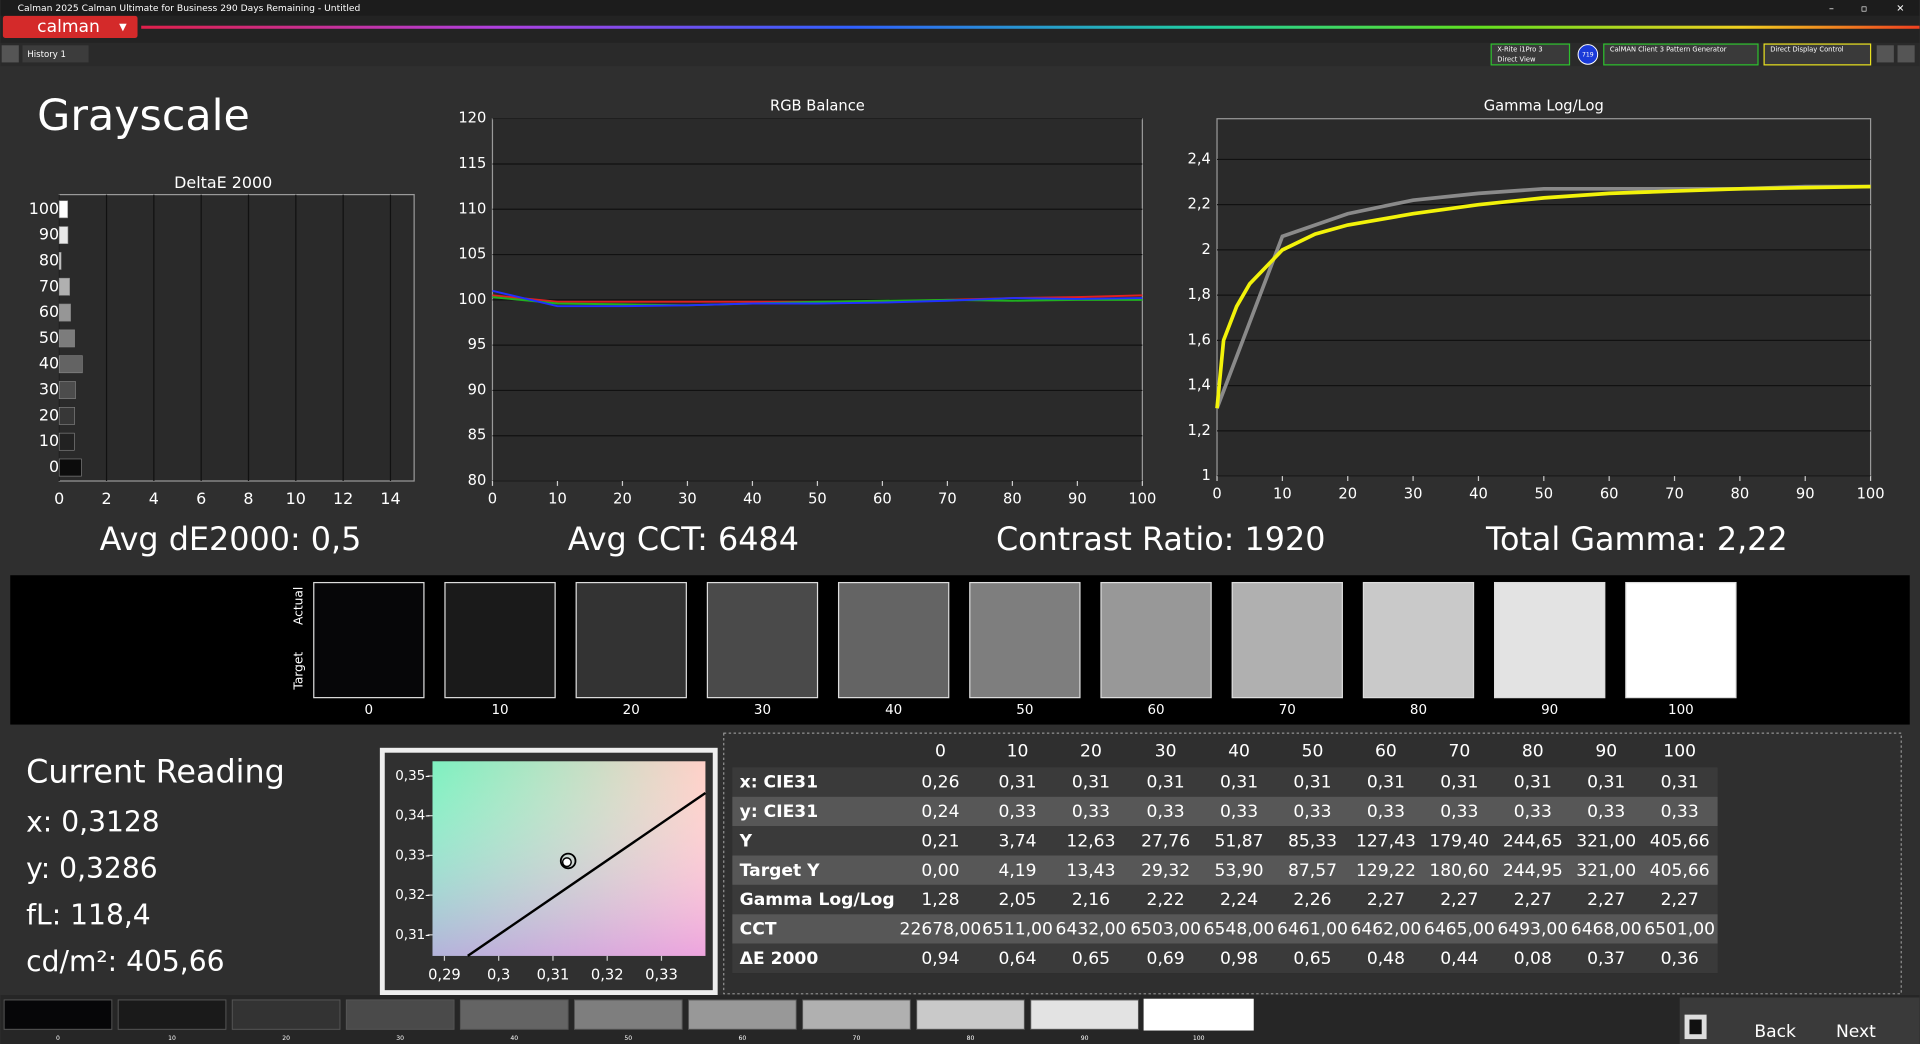 The height and width of the screenshot is (1044, 1920). What do you see at coordinates (1312, 900) in the screenshot?
I see `table-cell: 2,26` at bounding box center [1312, 900].